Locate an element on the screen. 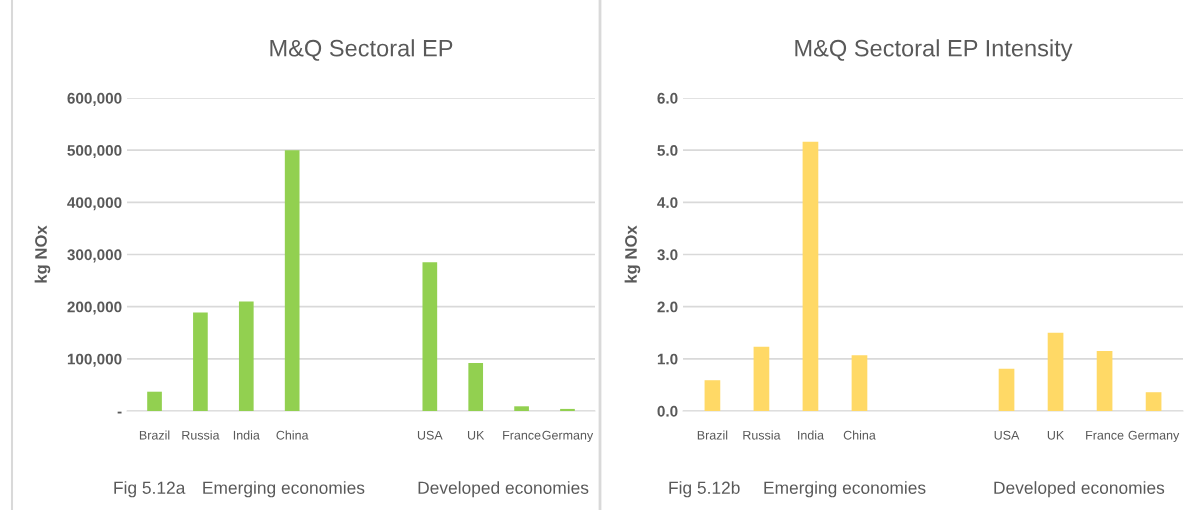 The image size is (1198, 510). y-tick-label: 400,000 is located at coordinates (94, 204).